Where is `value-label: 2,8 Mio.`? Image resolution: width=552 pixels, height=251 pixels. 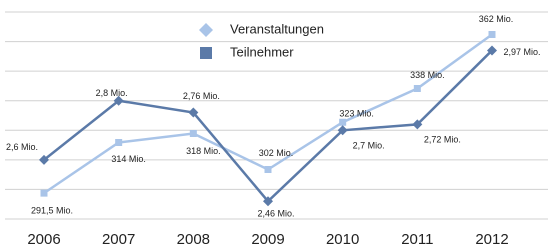
value-label: 2,8 Mio. is located at coordinates (112, 93).